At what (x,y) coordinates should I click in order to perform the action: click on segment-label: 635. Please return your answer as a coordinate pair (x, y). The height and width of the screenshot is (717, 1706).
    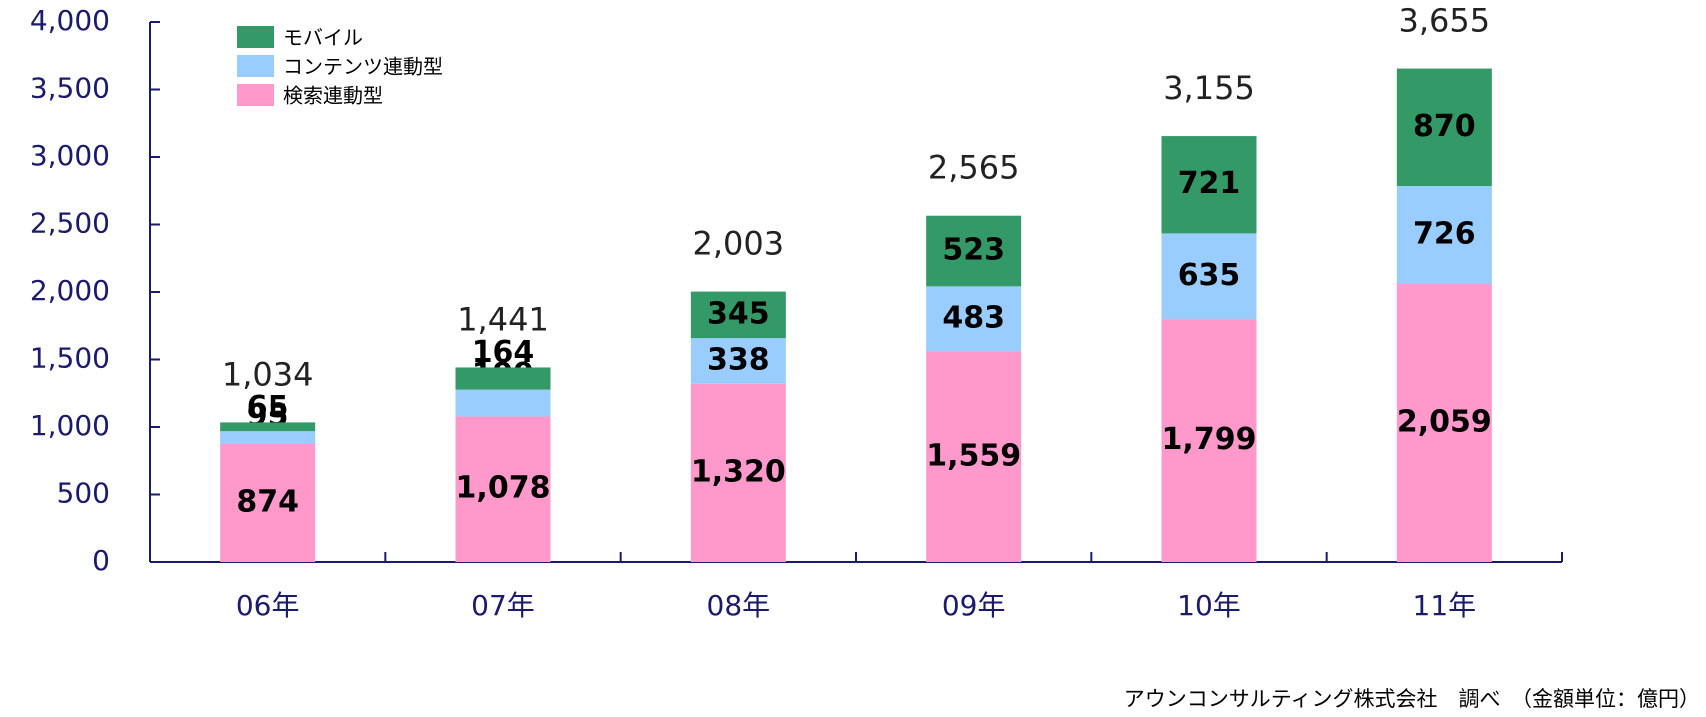
    Looking at the image, I should click on (1209, 275).